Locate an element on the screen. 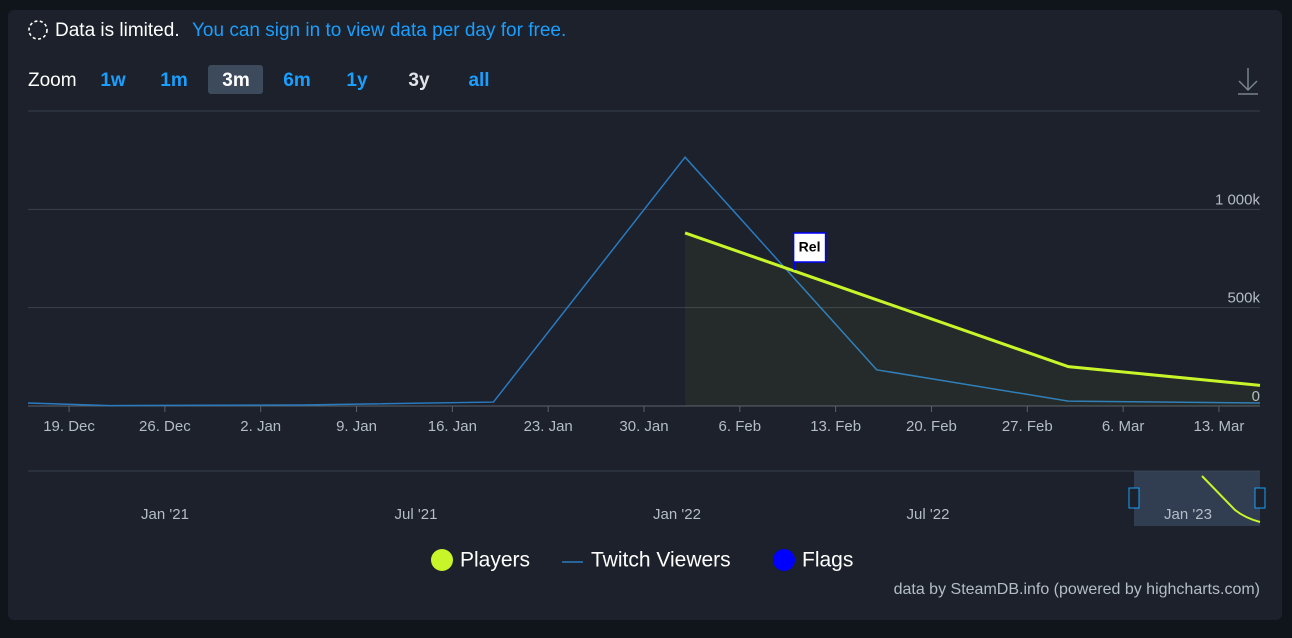 The height and width of the screenshot is (638, 1292). x-tick-label: 23. Jan is located at coordinates (548, 426).